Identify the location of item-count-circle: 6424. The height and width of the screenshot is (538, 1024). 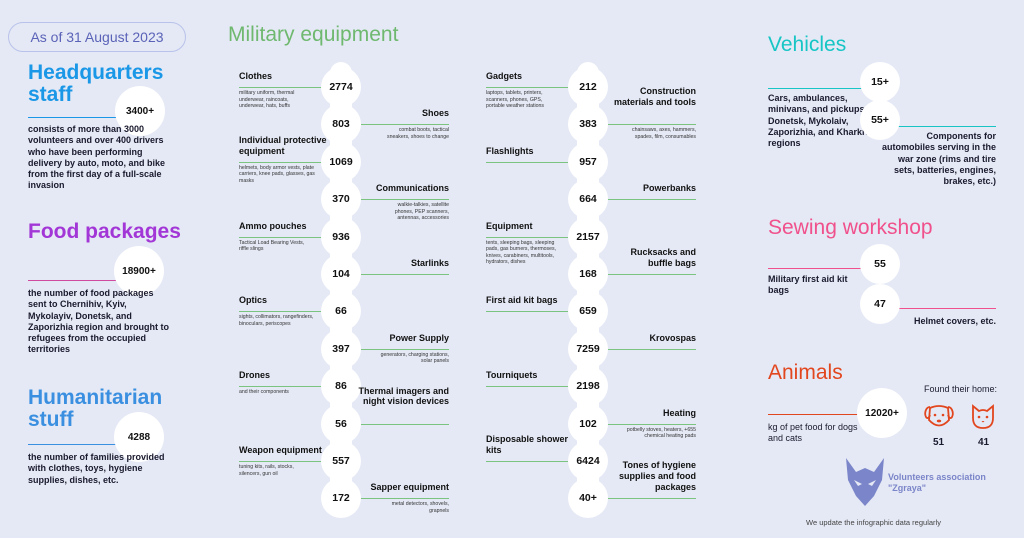
(588, 461).